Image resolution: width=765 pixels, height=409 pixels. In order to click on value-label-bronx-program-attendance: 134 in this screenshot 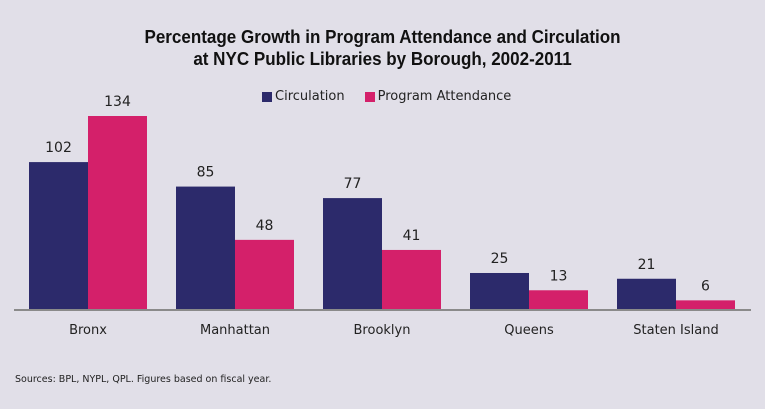, I will do `click(117, 102)`.